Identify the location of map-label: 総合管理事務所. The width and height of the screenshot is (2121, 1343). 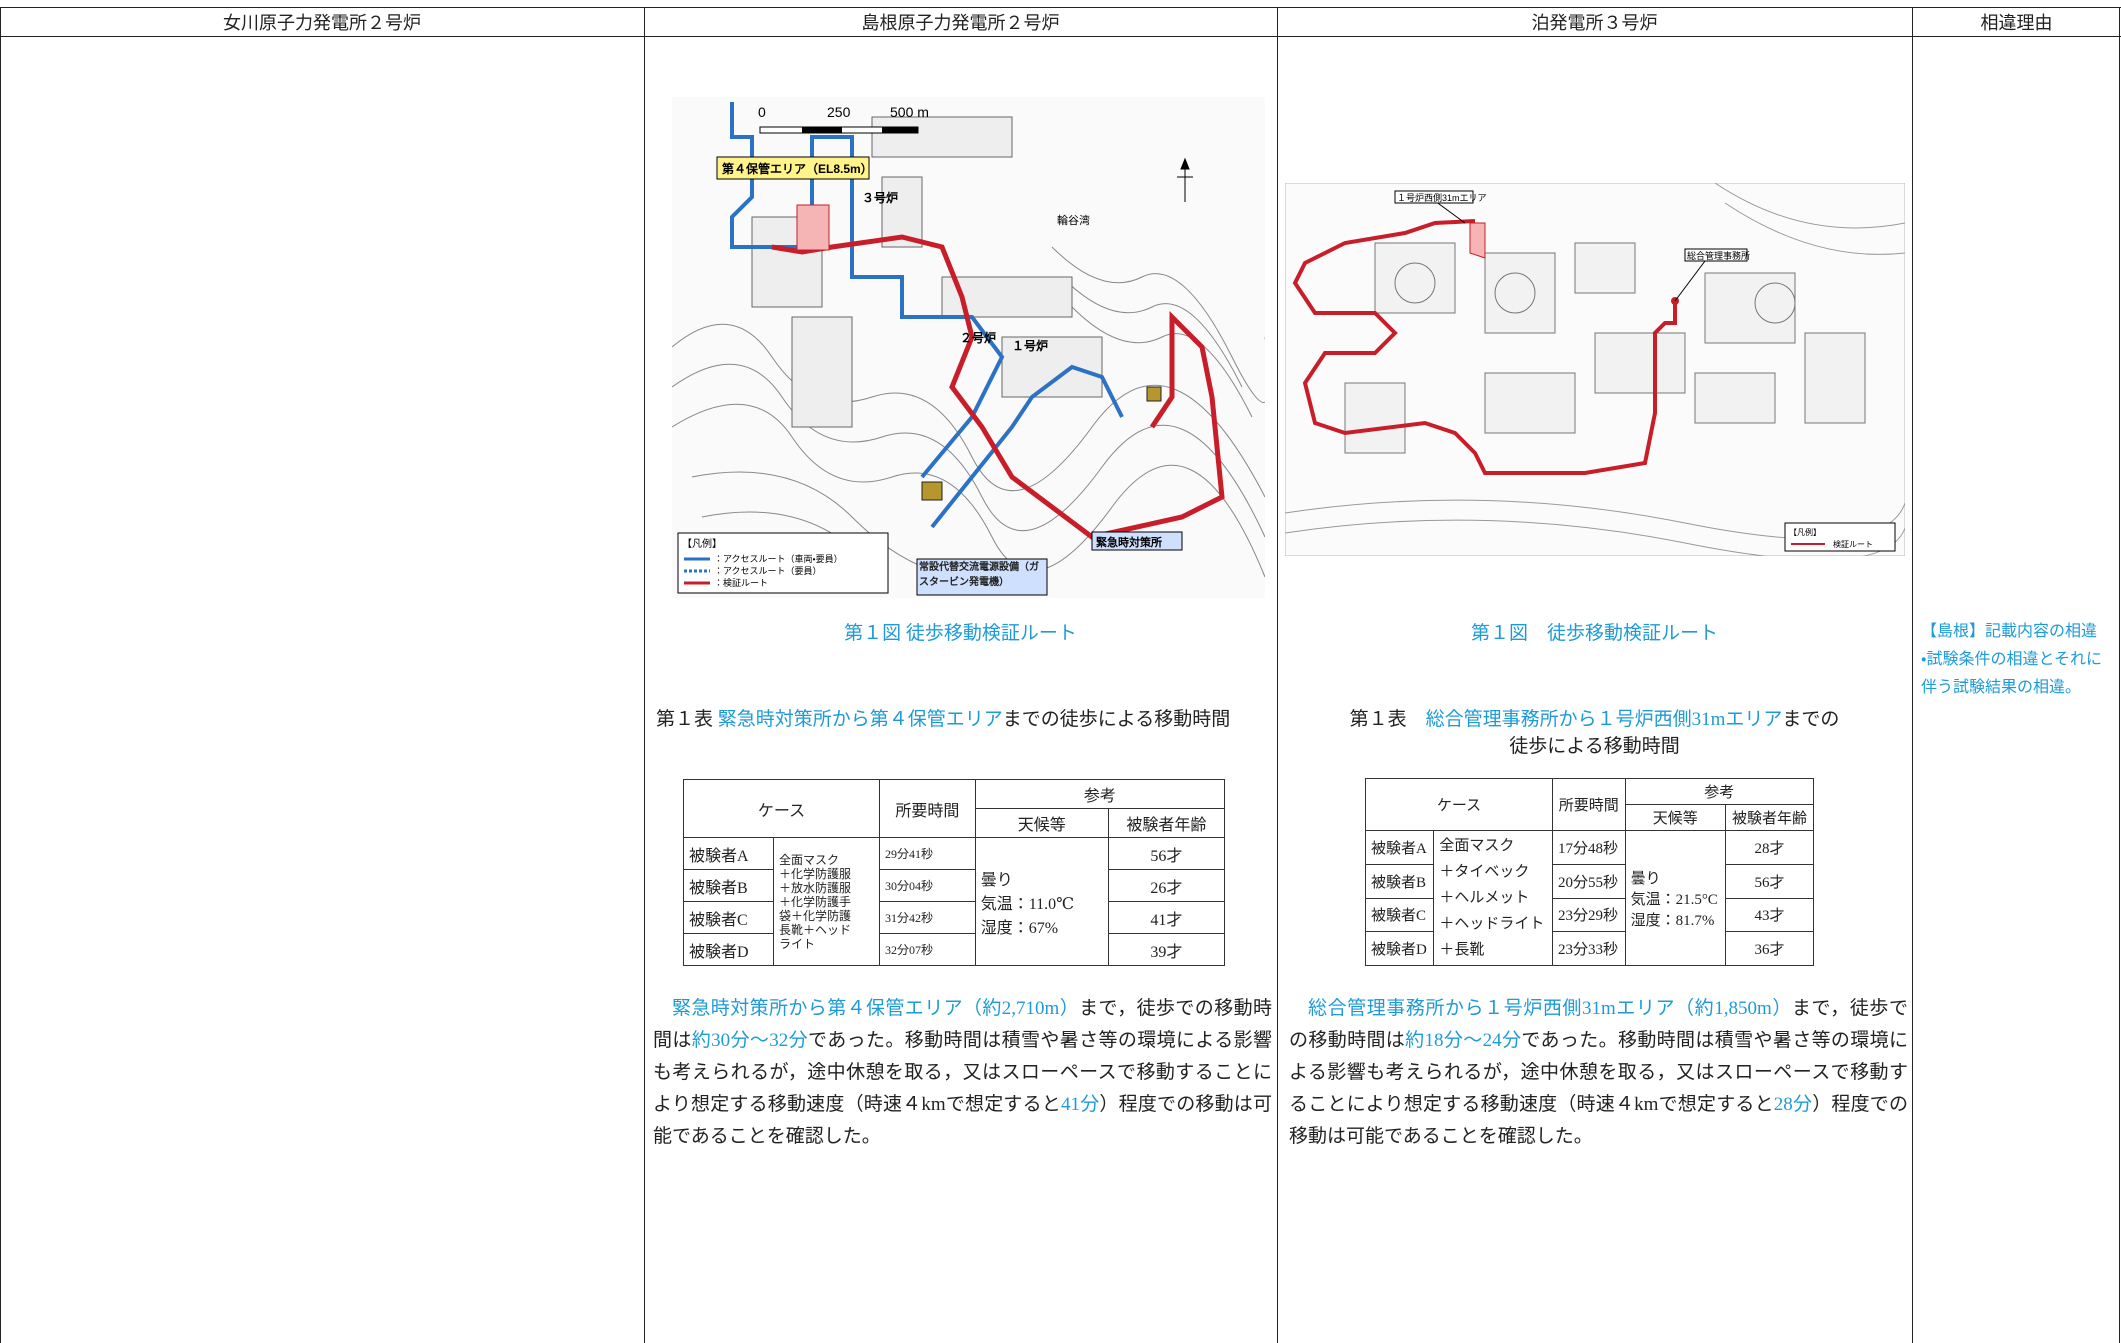
(1718, 255).